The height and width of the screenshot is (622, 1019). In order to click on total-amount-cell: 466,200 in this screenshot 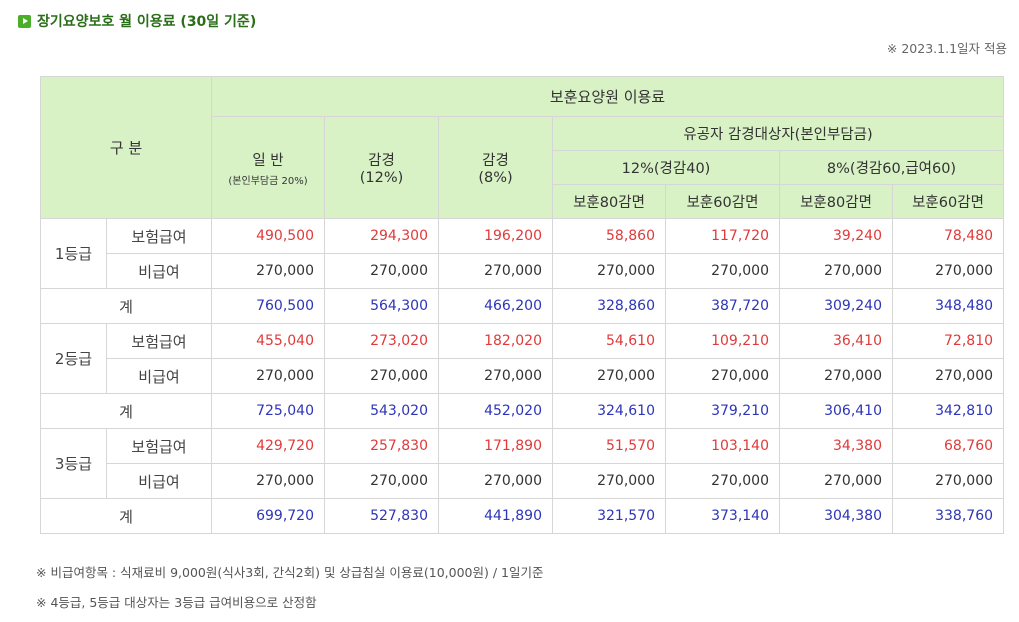, I will do `click(495, 306)`.